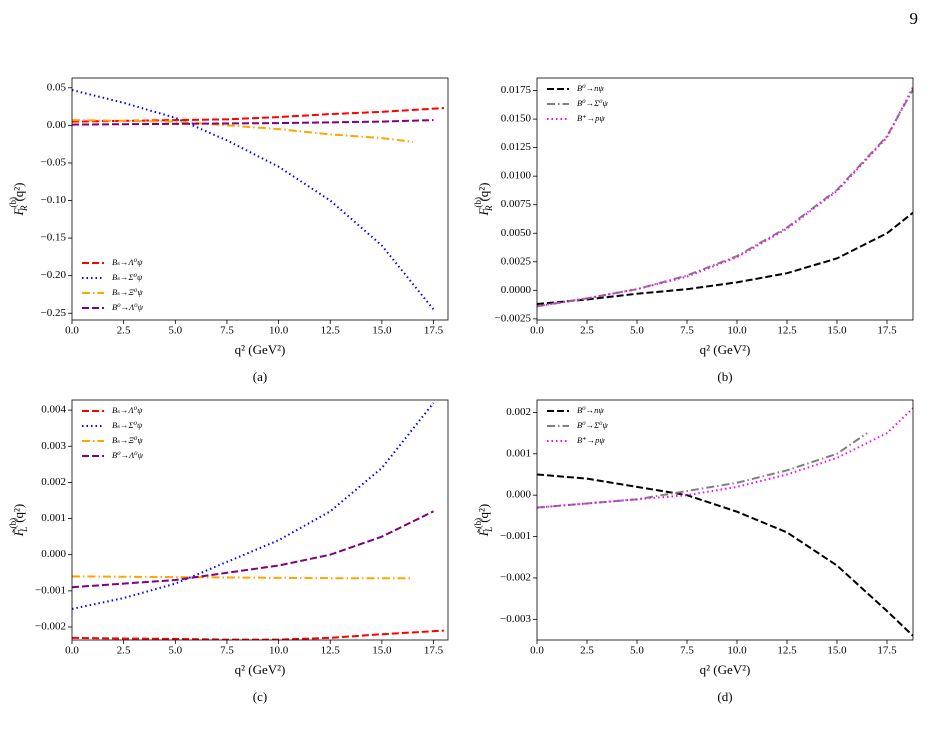 The width and height of the screenshot is (932, 750). Describe the element at coordinates (591, 118) in the screenshot. I see `legend-label: B⁺→pψ` at that location.